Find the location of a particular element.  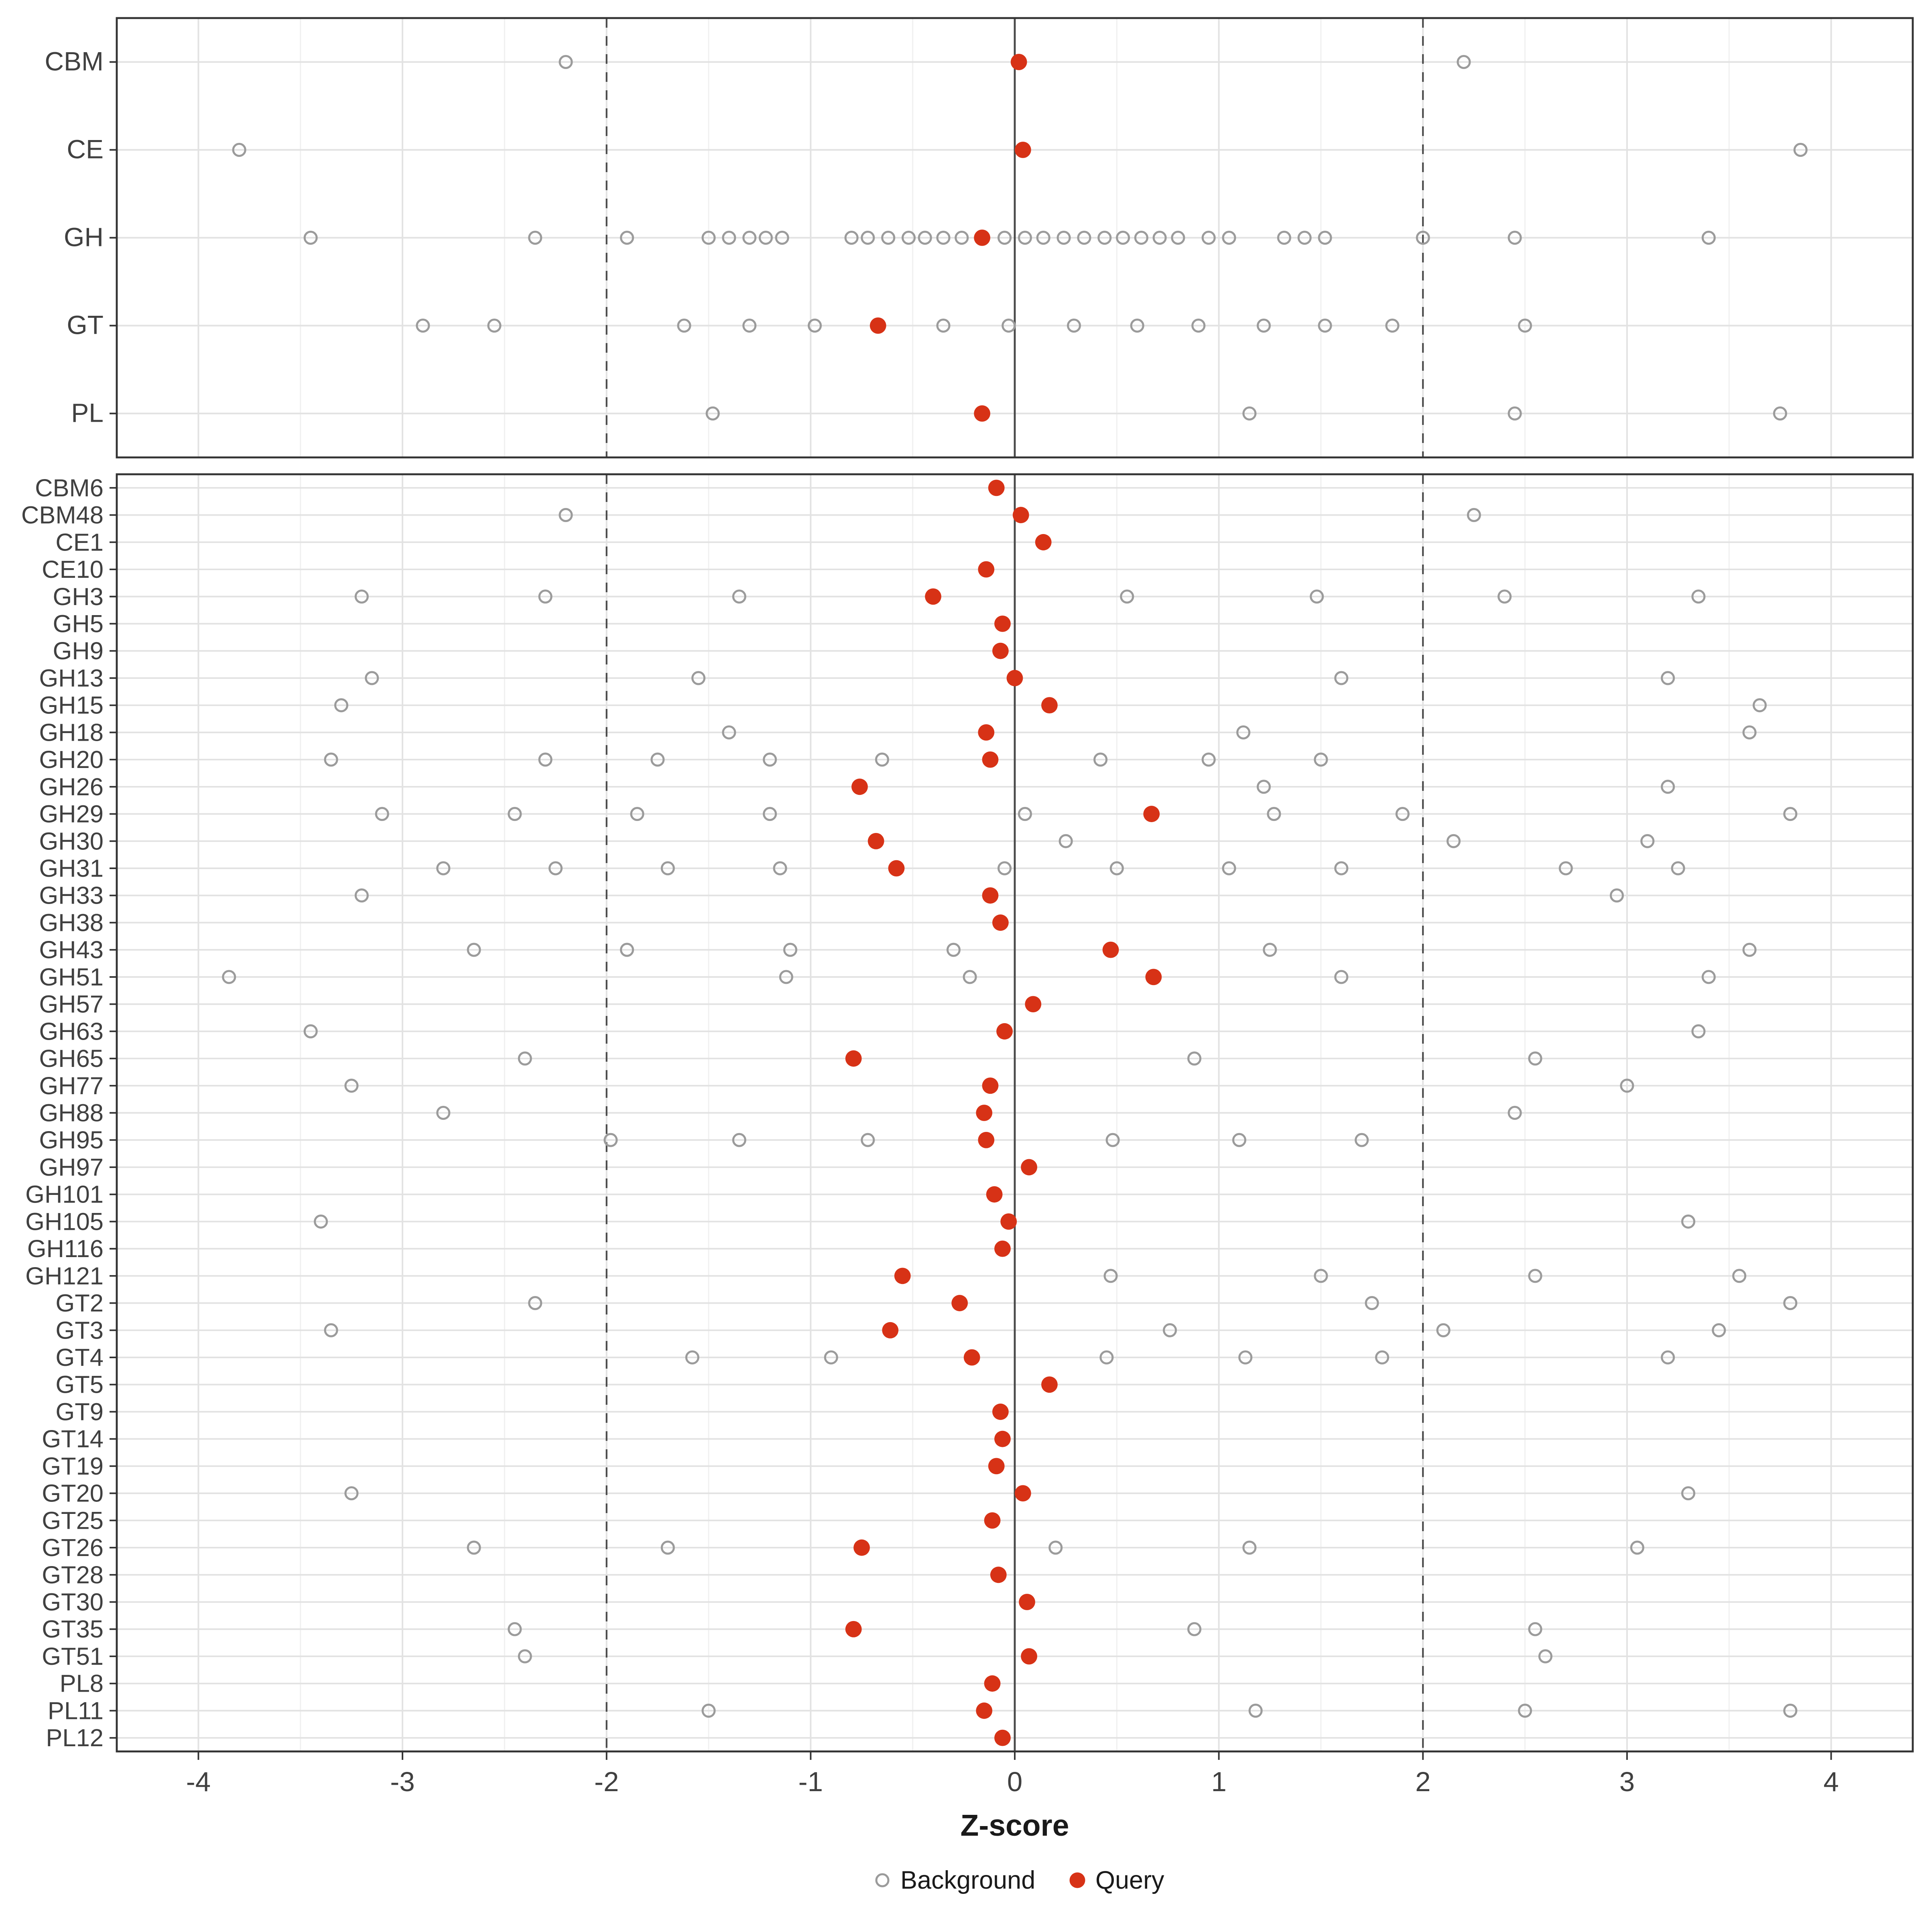

y-axis-label: GH65 is located at coordinates (71, 1059).